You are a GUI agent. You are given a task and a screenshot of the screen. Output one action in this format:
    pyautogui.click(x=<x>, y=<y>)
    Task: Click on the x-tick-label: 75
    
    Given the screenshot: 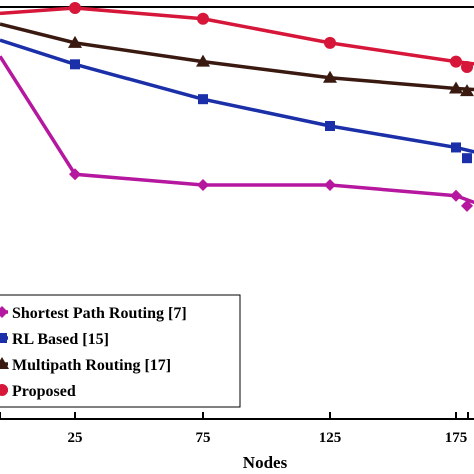 What is the action you would take?
    pyautogui.click(x=203, y=438)
    